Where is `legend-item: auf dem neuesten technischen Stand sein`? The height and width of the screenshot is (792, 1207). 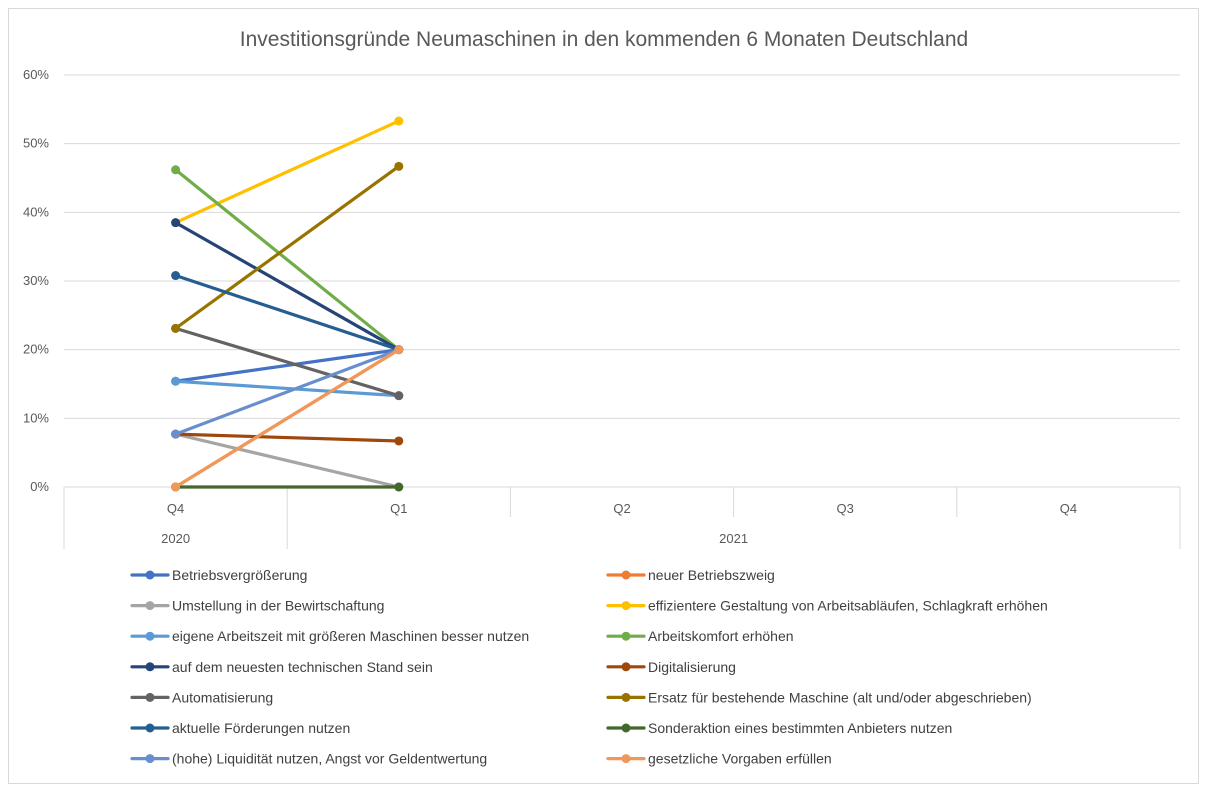 legend-item: auf dem neuesten technischen Stand sein is located at coordinates (281, 667).